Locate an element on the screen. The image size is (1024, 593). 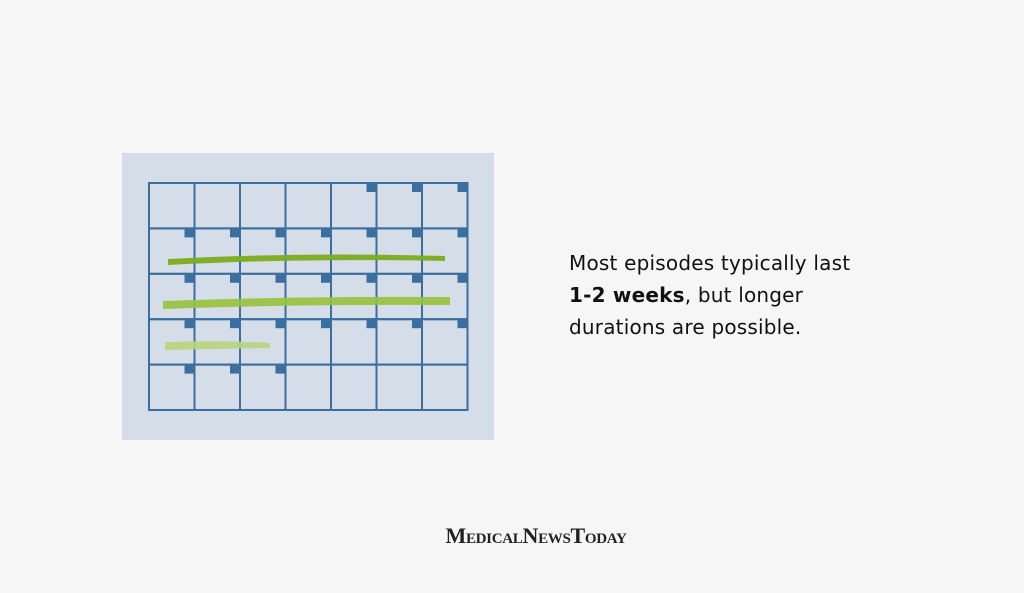
calendar-cell is located at coordinates (445, 387).